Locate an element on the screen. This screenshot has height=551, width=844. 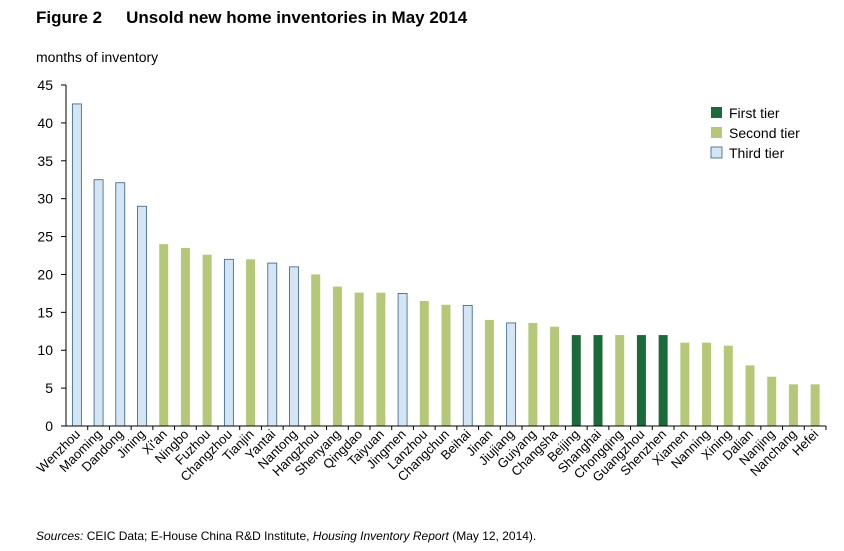
y-tick-label: 30 is located at coordinates (45, 199).